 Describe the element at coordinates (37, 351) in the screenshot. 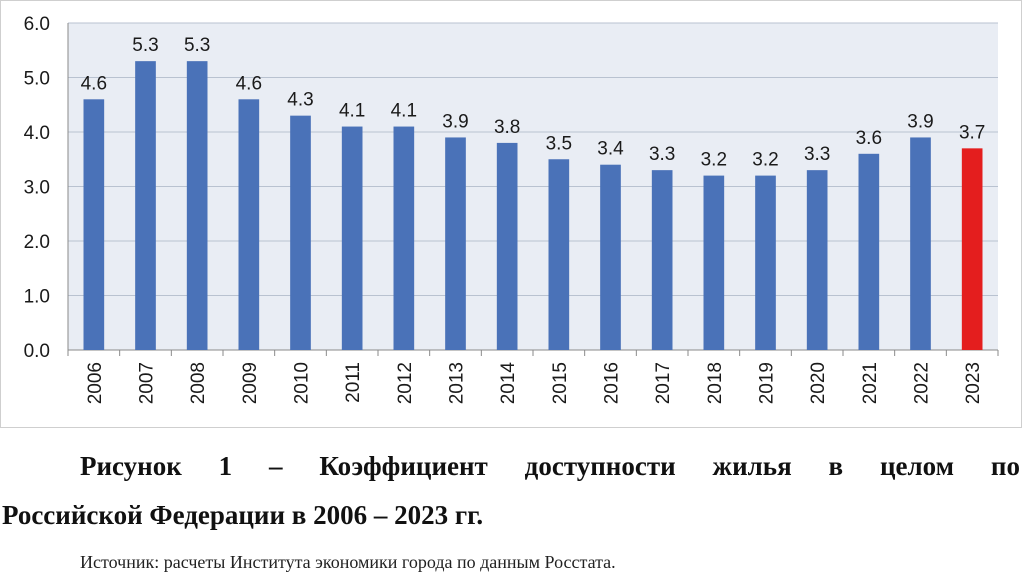

I see `y-tick-label: 0.0` at that location.